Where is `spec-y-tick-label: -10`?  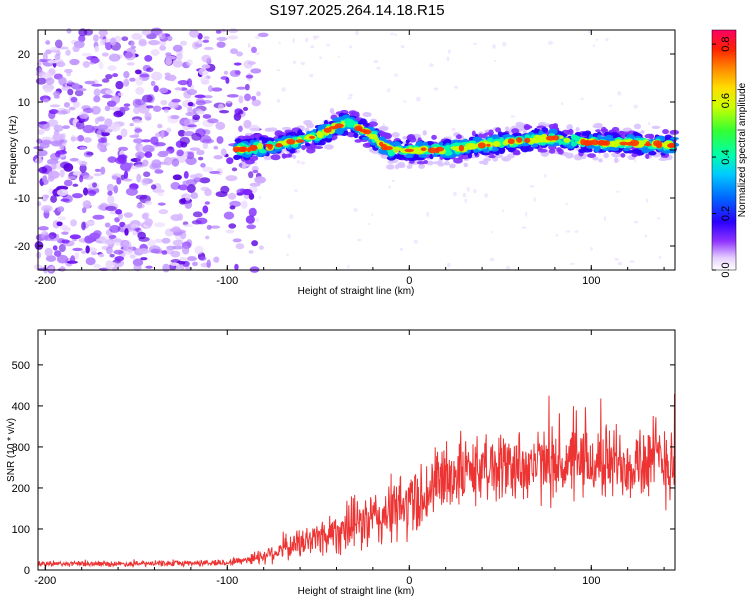 spec-y-tick-label: -10 is located at coordinates (22, 199).